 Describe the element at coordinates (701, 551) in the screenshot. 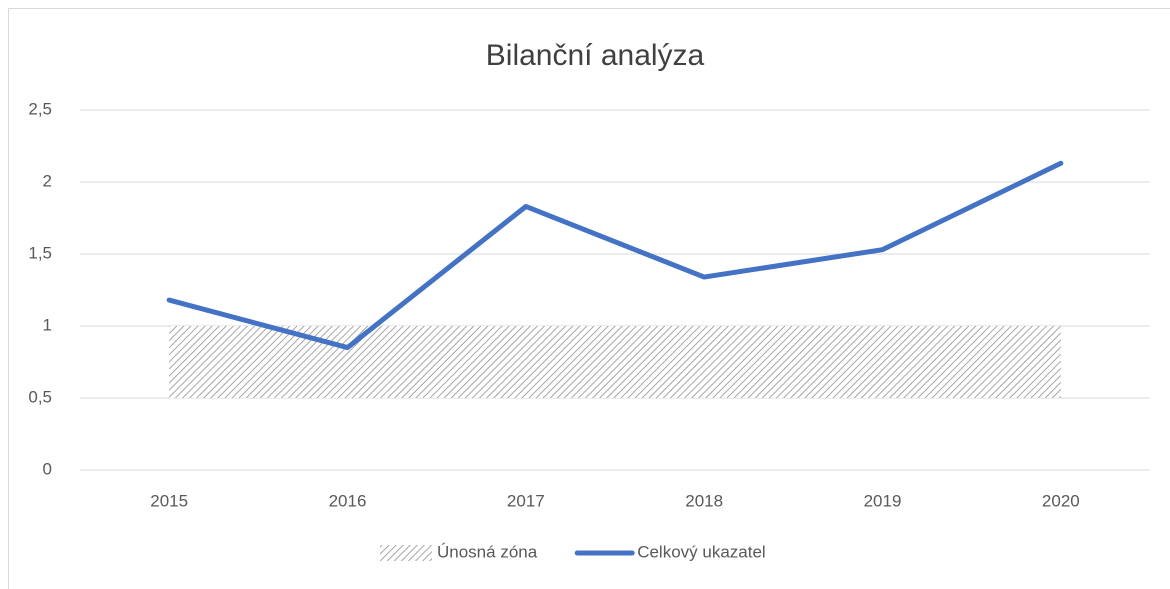

I see `legend-label: Celkový ukazatel` at that location.